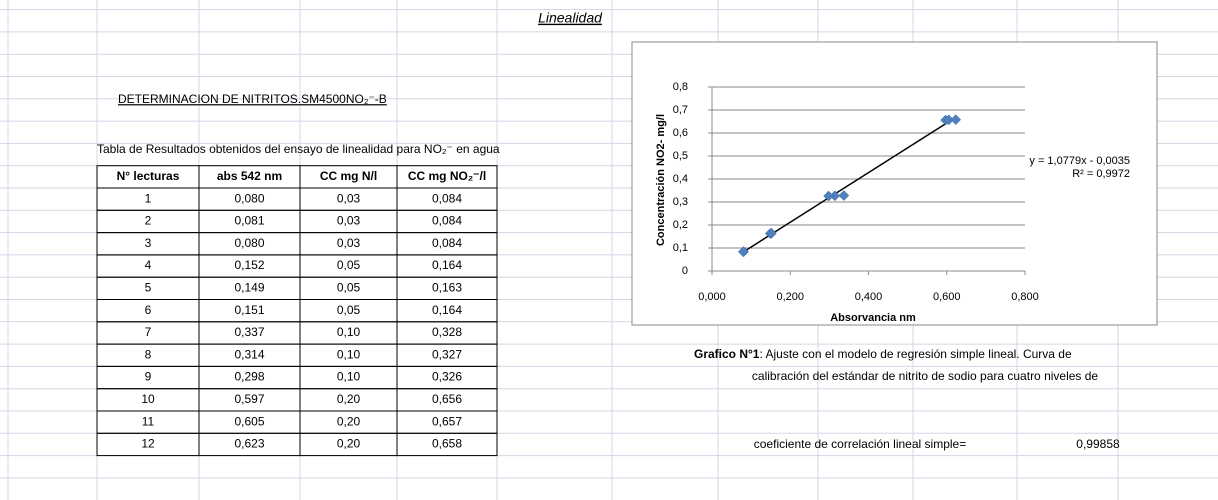  I want to click on x-tick-label: 0,200, so click(790, 297).